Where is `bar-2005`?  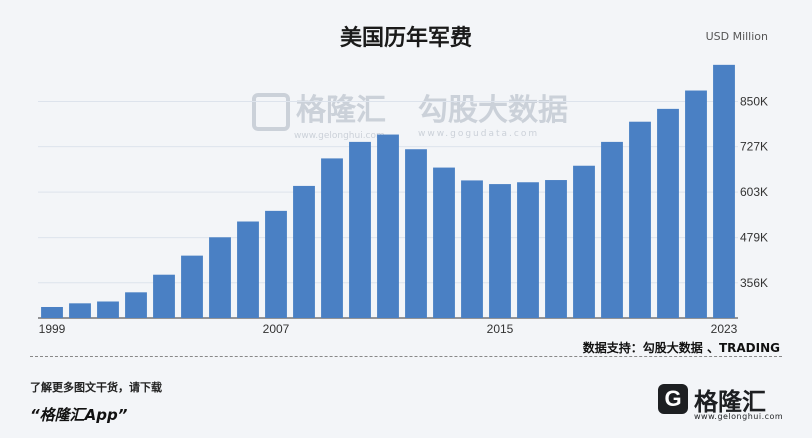
bar-2005 is located at coordinates (220, 277).